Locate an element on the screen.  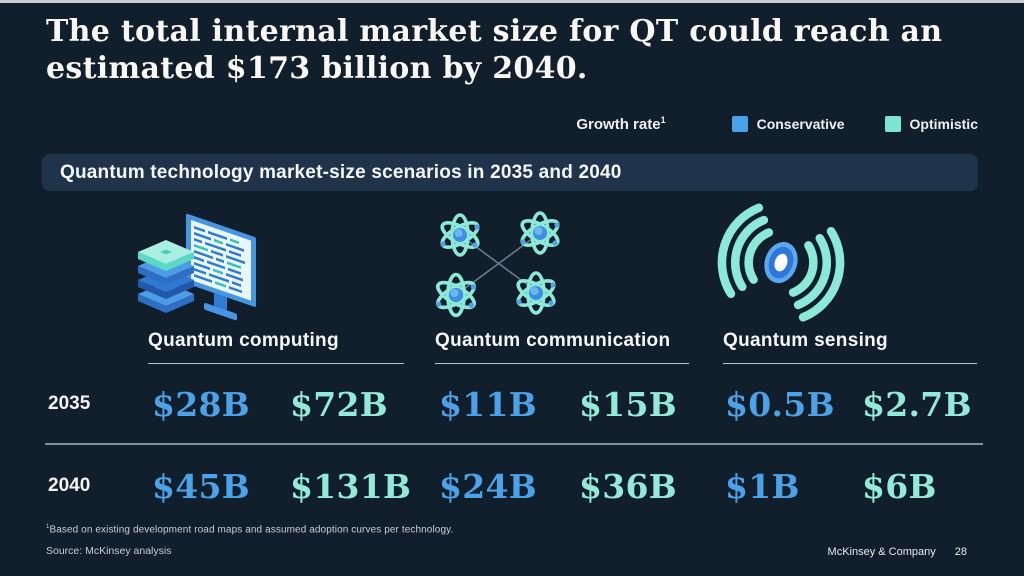
table-row-2040: 2040 $45B $131B $24B $36B $1B $6B is located at coordinates (513, 486).